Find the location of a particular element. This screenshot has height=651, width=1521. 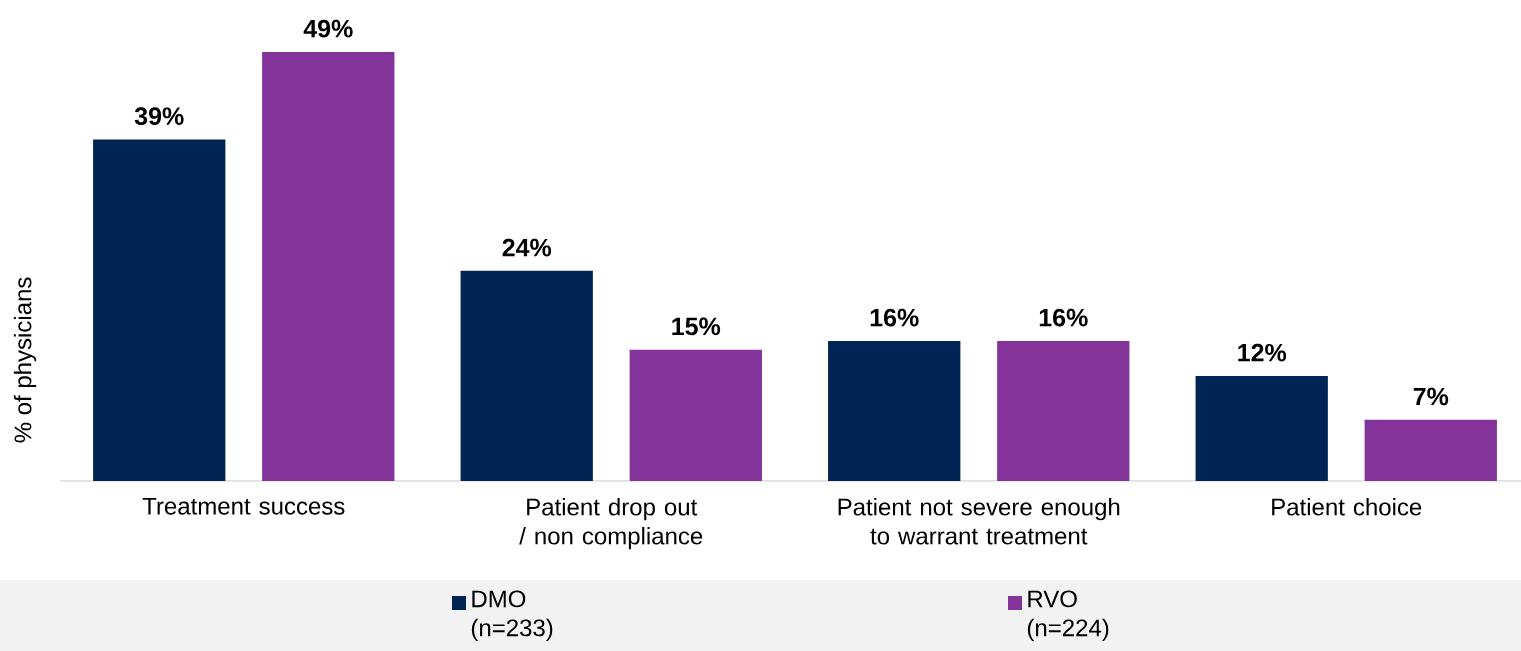

y-axis-title: % of physicians is located at coordinates (25, 360).